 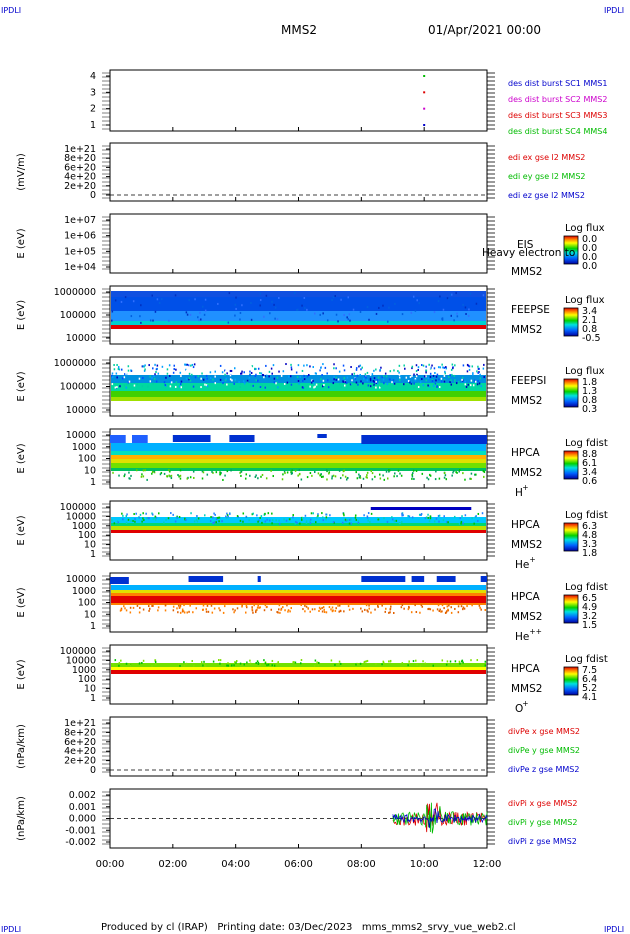 I want to click on colorbar-title: Log fdist, so click(x=586, y=587).